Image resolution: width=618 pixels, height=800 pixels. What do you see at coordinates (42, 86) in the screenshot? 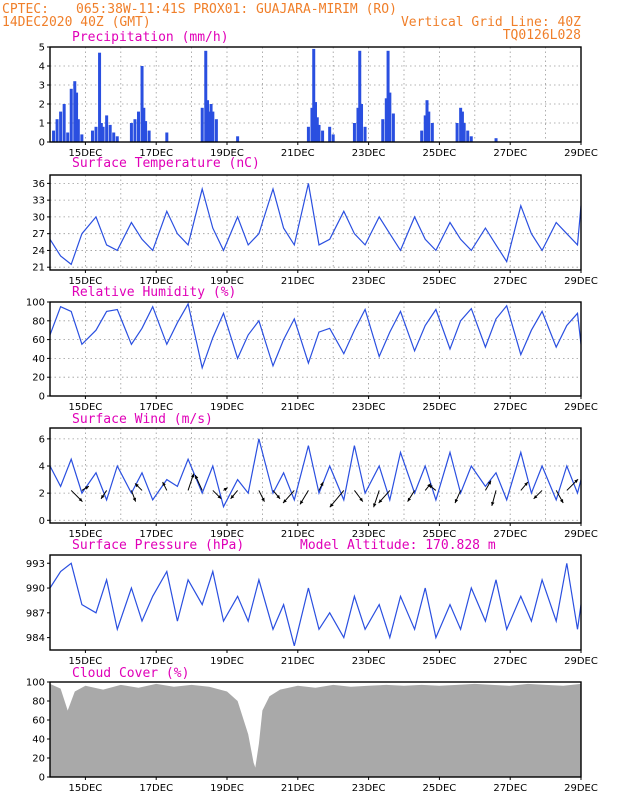
I see `y-tick-label: 3` at bounding box center [42, 86].